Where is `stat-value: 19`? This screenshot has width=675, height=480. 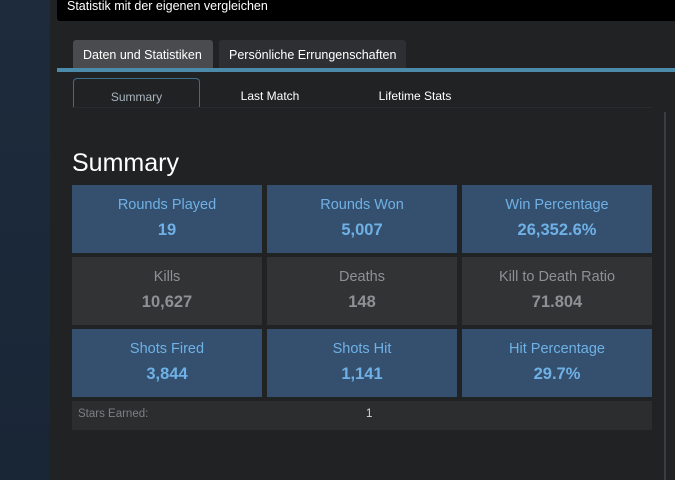
stat-value: 19 is located at coordinates (167, 230).